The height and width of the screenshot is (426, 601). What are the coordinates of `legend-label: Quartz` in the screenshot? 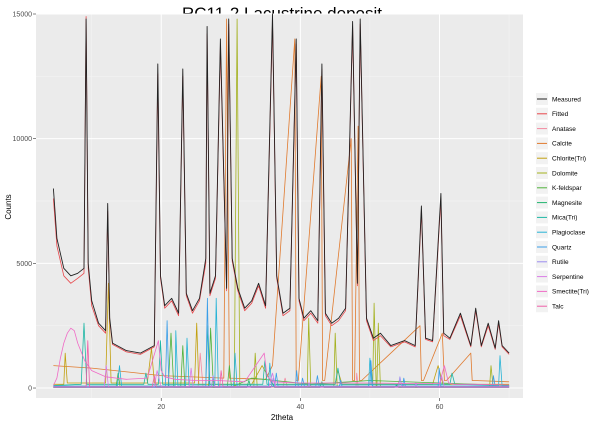 It's located at (562, 247).